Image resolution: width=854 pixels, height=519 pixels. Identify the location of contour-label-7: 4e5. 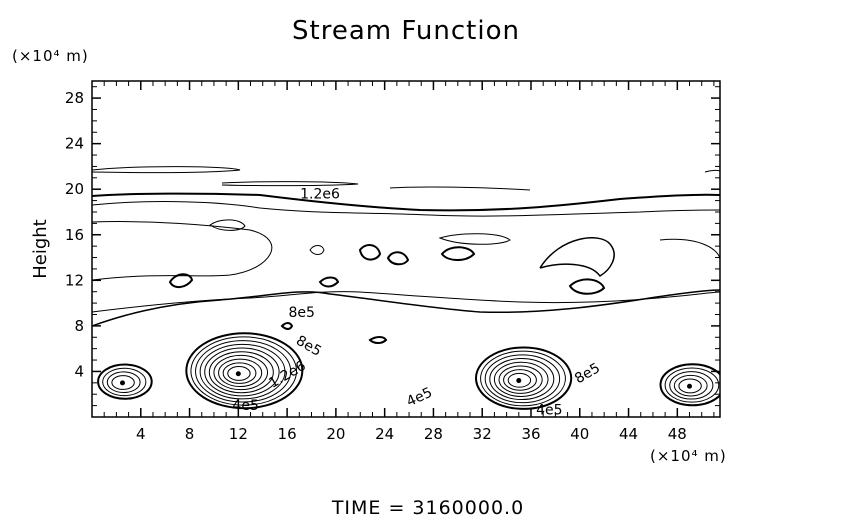
(549, 411).